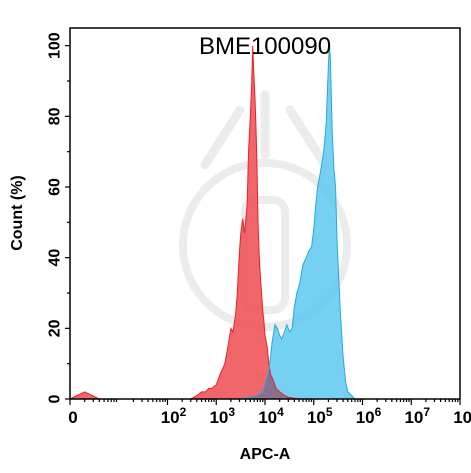 This screenshot has width=471, height=473. I want to click on y-tick-label: 20, so click(55, 328).